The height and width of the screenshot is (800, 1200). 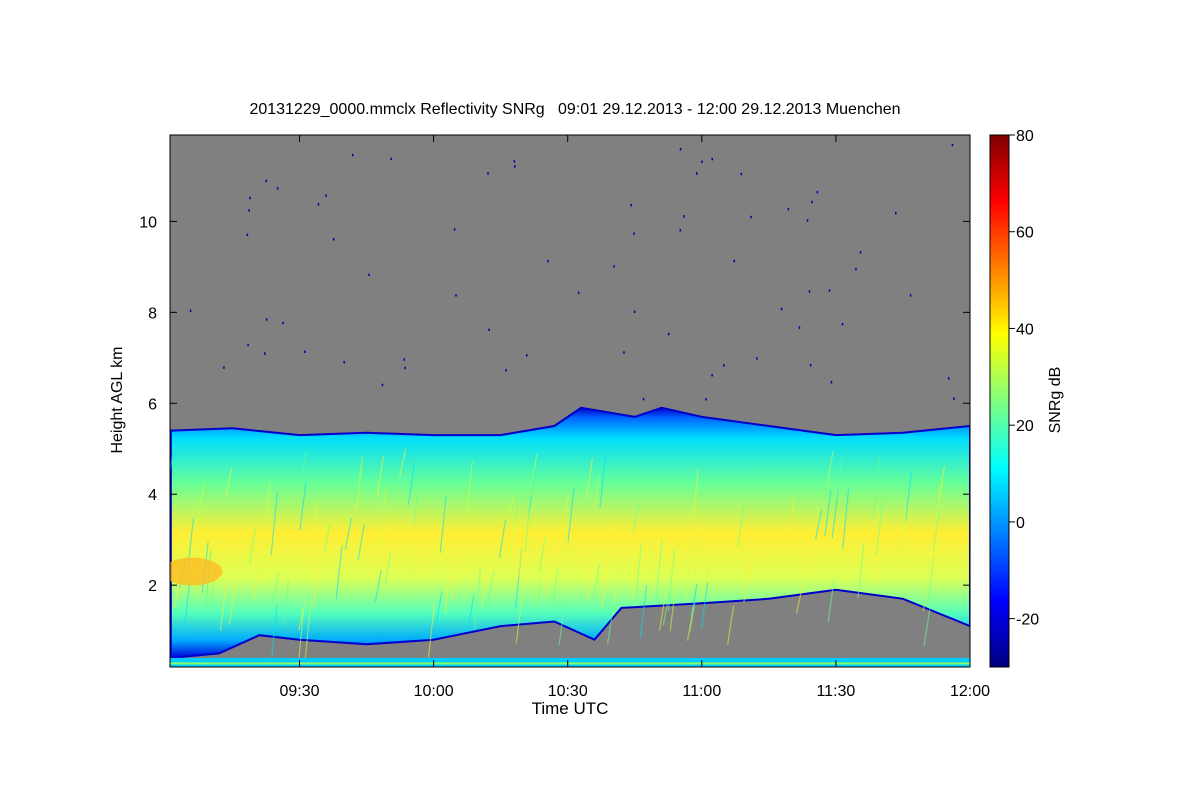 What do you see at coordinates (1055, 400) in the screenshot?
I see `colorbar-label: SNRg dB` at bounding box center [1055, 400].